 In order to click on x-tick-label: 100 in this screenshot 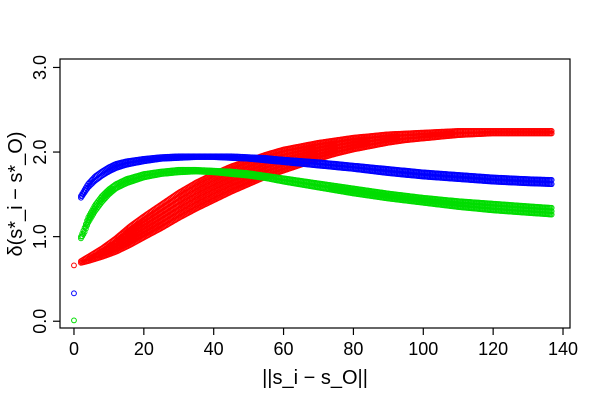, I will do `click(423, 349)`.